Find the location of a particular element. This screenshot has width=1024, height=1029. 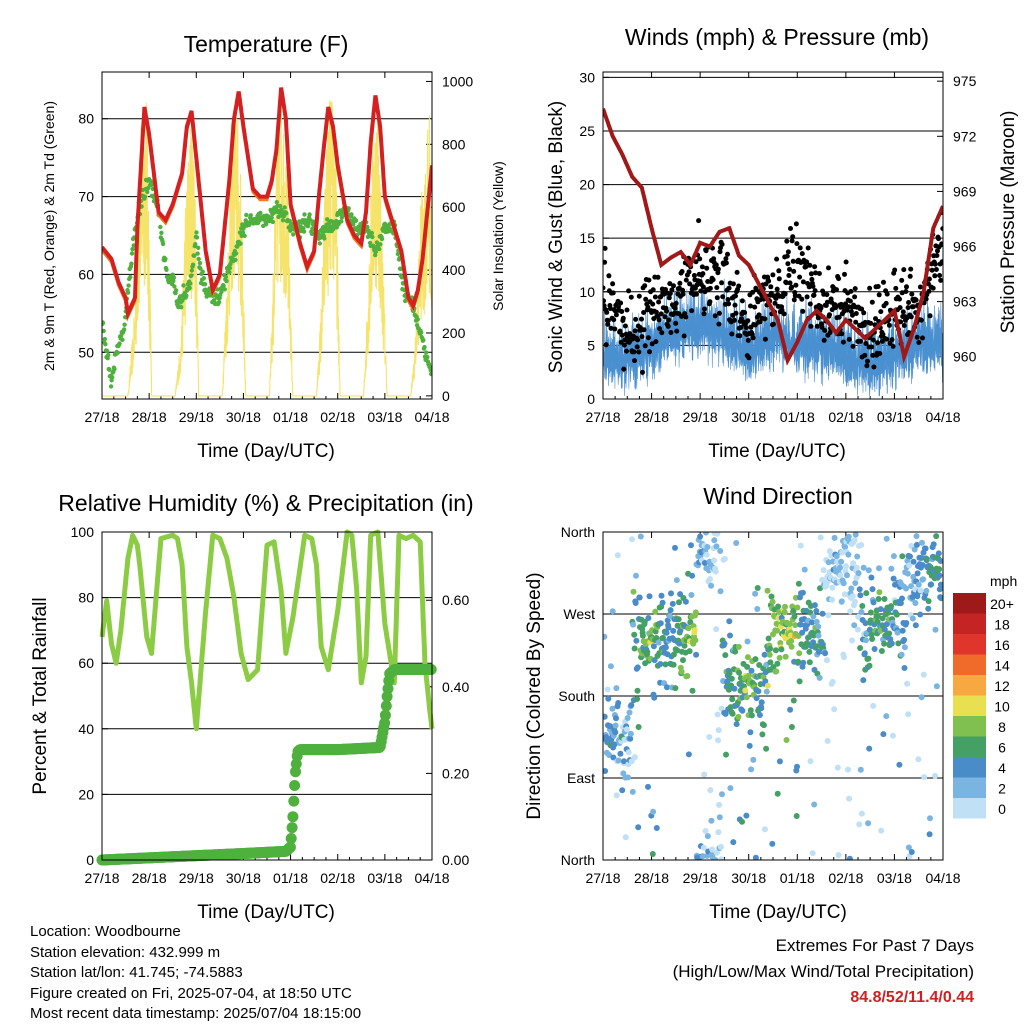

humidity-series-group is located at coordinates (266, 697).